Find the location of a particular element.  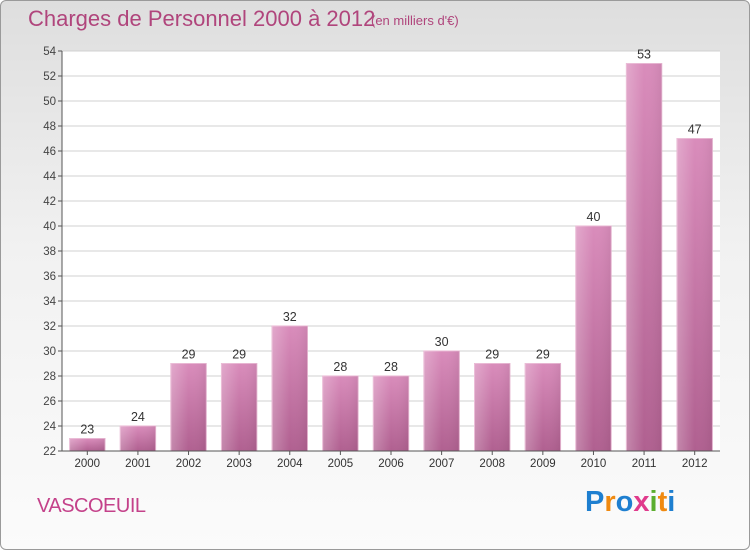

data-label: 40 is located at coordinates (594, 217).